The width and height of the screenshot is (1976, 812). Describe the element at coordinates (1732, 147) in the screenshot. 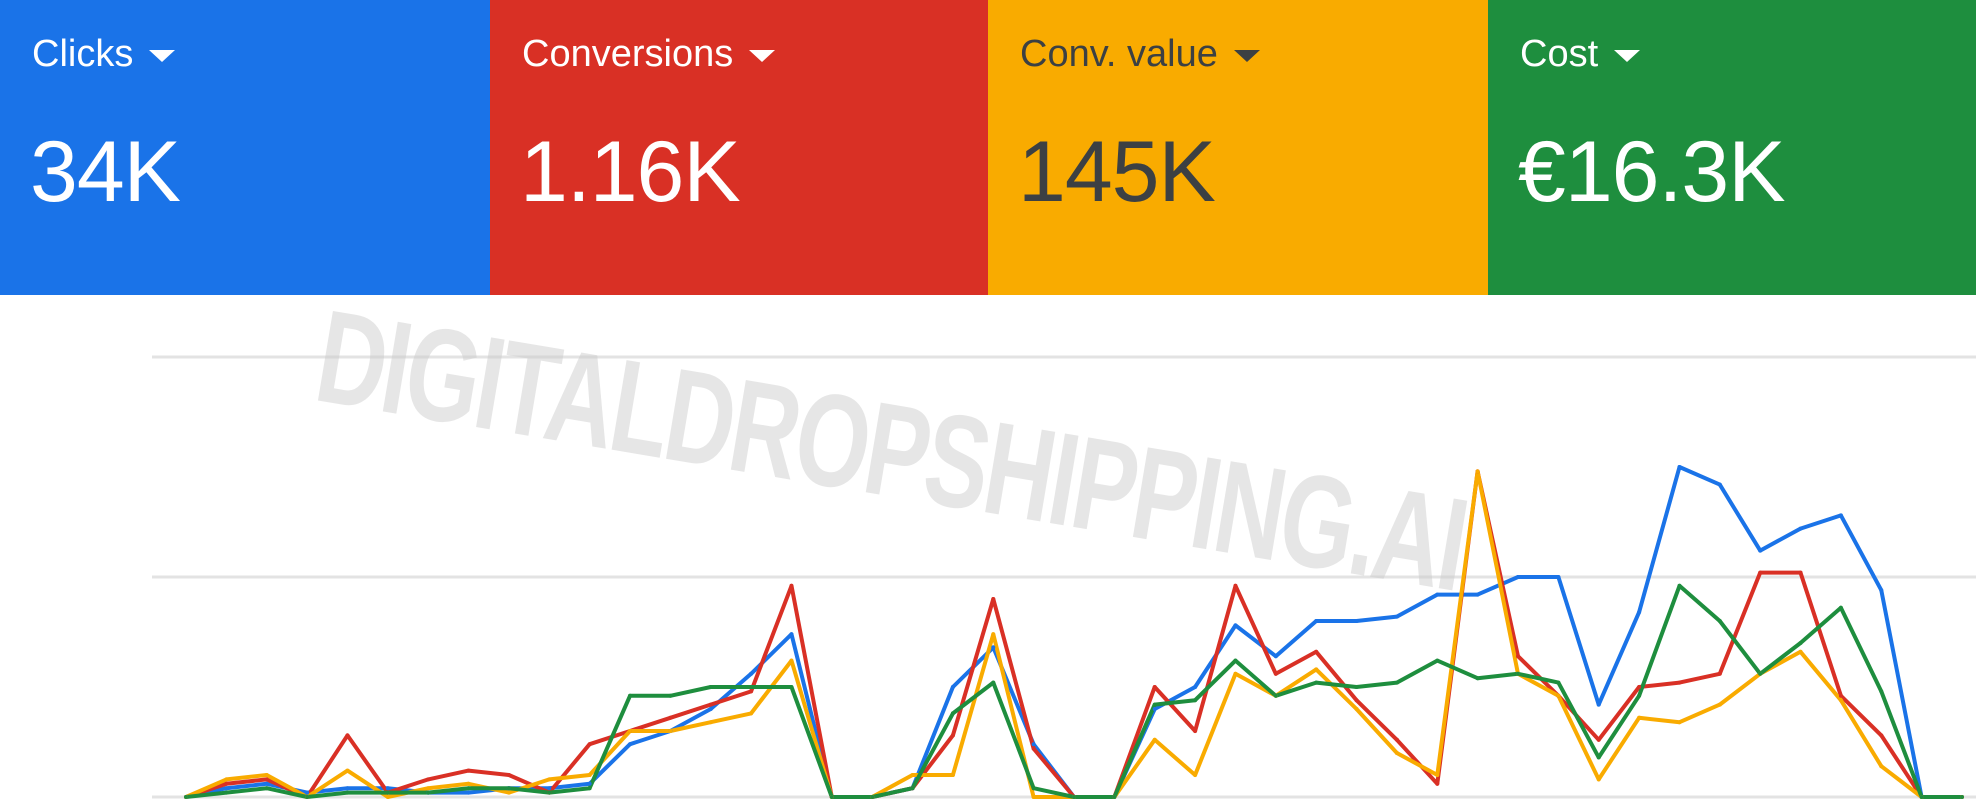

I see `metric-card-cost: Cost €16.3K` at that location.